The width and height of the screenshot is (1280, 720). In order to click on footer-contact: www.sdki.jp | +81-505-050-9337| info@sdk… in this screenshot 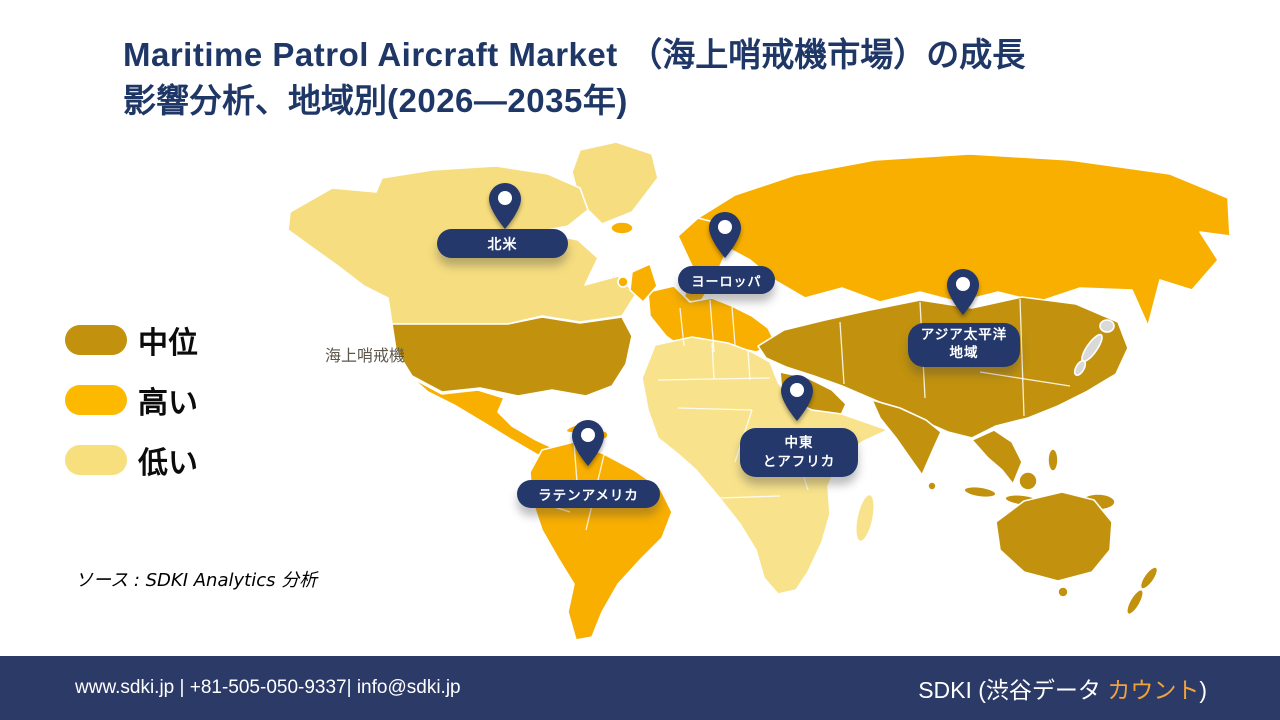, I will do `click(268, 687)`.